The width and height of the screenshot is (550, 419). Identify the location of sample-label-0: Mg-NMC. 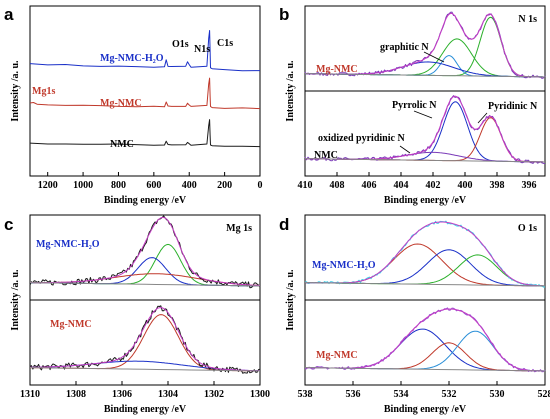
(337, 69).